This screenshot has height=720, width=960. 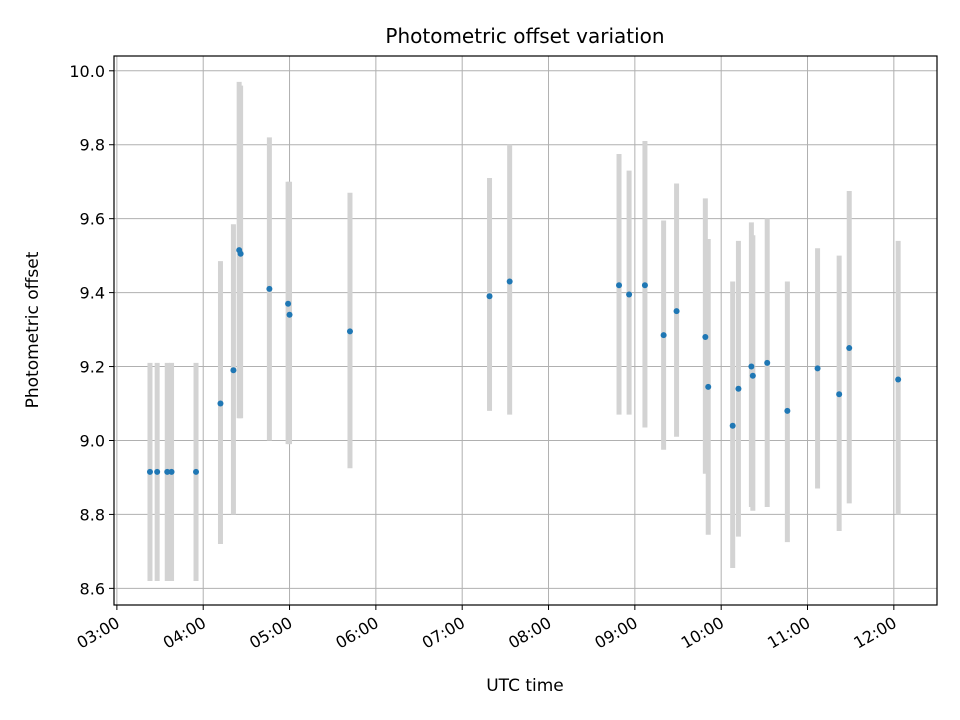 What do you see at coordinates (92, 367) in the screenshot?
I see `y-tick-label: 9.2` at bounding box center [92, 367].